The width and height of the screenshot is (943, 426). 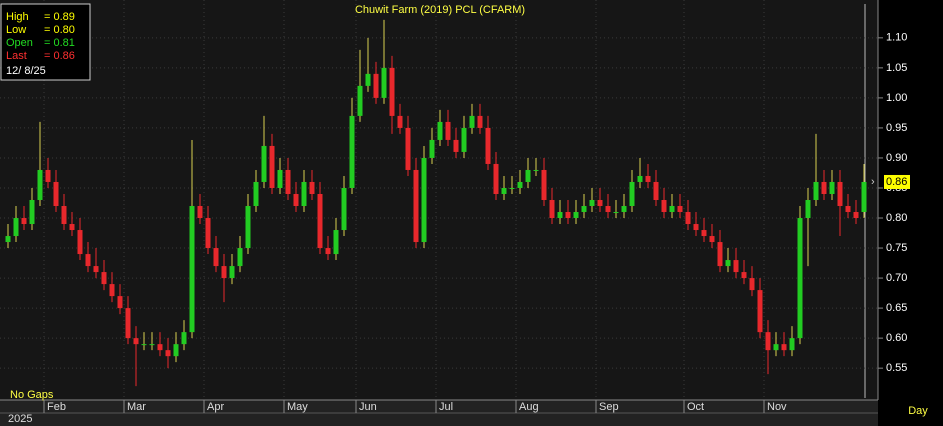 I want to click on y-tick-label: 1.05, so click(x=896, y=68).